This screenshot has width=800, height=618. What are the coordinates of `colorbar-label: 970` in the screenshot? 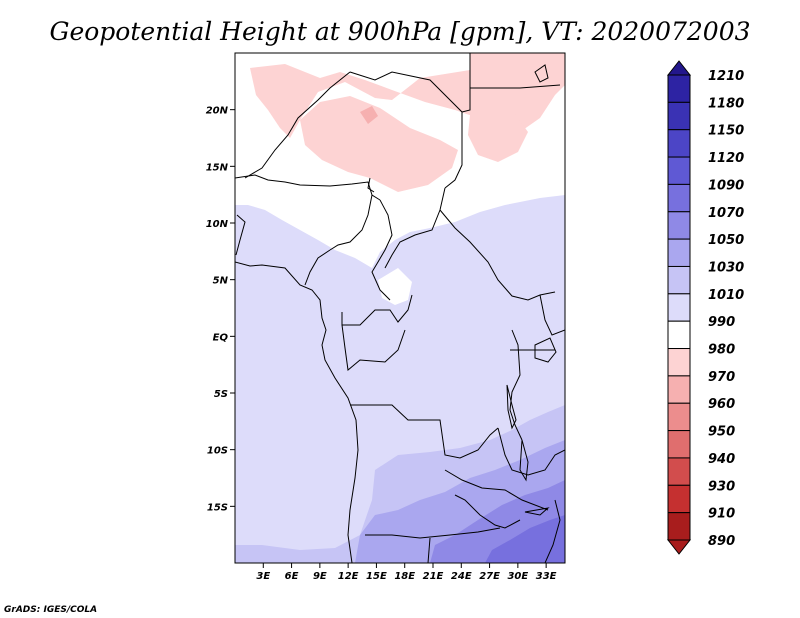 It's located at (721, 377).